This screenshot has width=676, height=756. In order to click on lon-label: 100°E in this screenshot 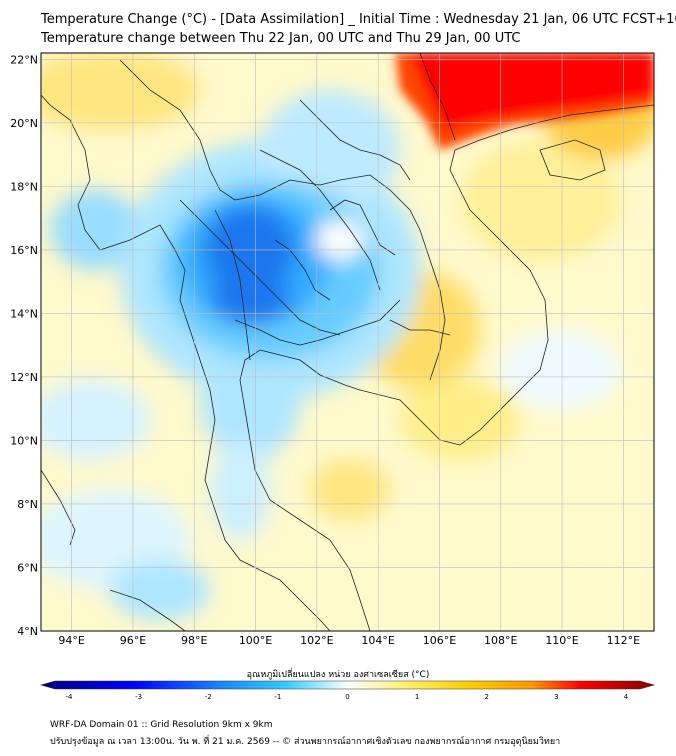, I will do `click(255, 640)`.